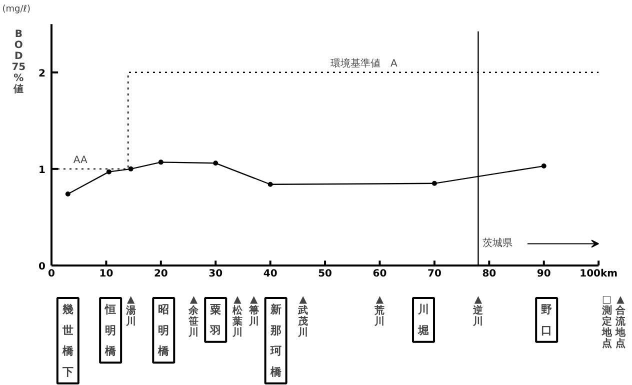 The height and width of the screenshot is (385, 632). Describe the element at coordinates (325, 274) in the screenshot. I see `x-tick-label: 50` at that location.